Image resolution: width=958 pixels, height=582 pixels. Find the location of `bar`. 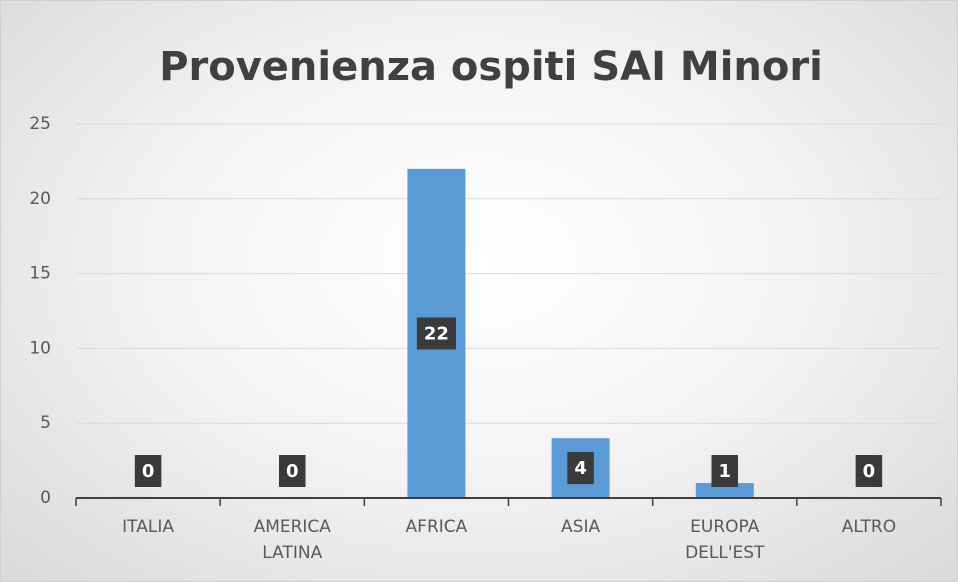

bar is located at coordinates (724, 490).